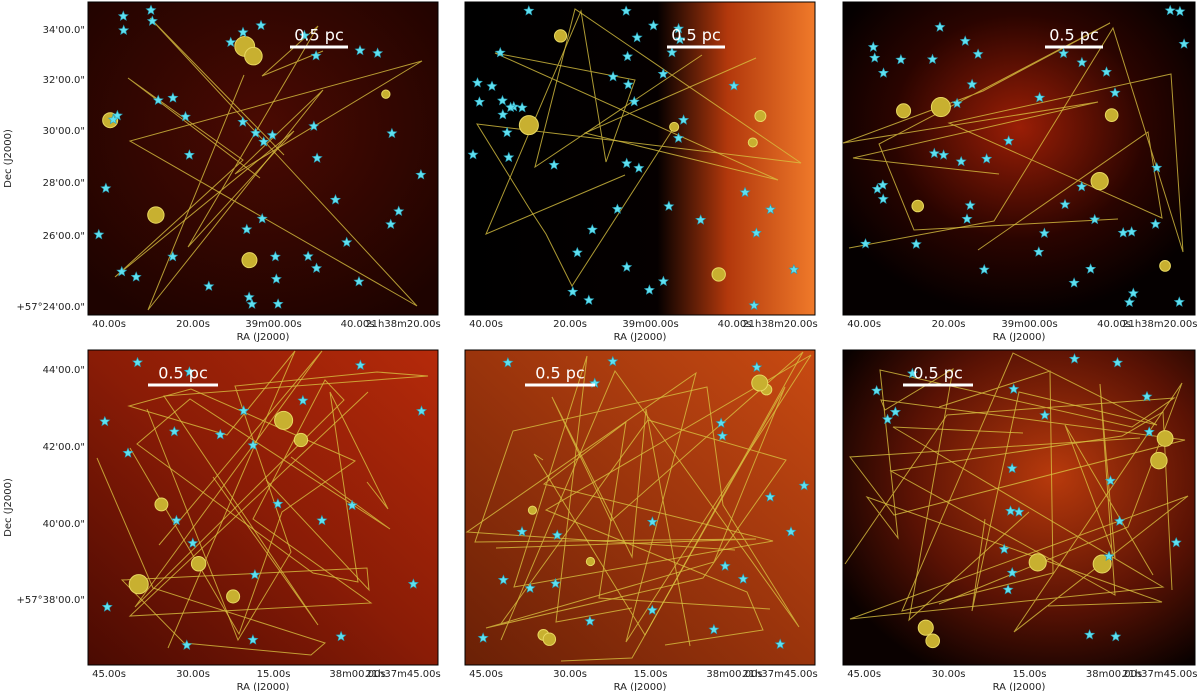 This screenshot has height=695, width=1200. I want to click on x-tick-label: 40.00s, so click(735, 324).